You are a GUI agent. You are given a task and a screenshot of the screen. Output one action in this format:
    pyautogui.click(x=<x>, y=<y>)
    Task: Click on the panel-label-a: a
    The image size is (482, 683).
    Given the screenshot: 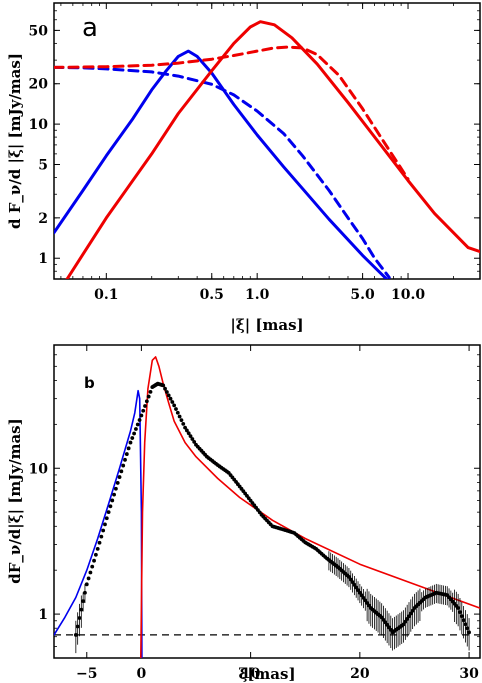 What is the action you would take?
    pyautogui.click(x=90, y=28)
    